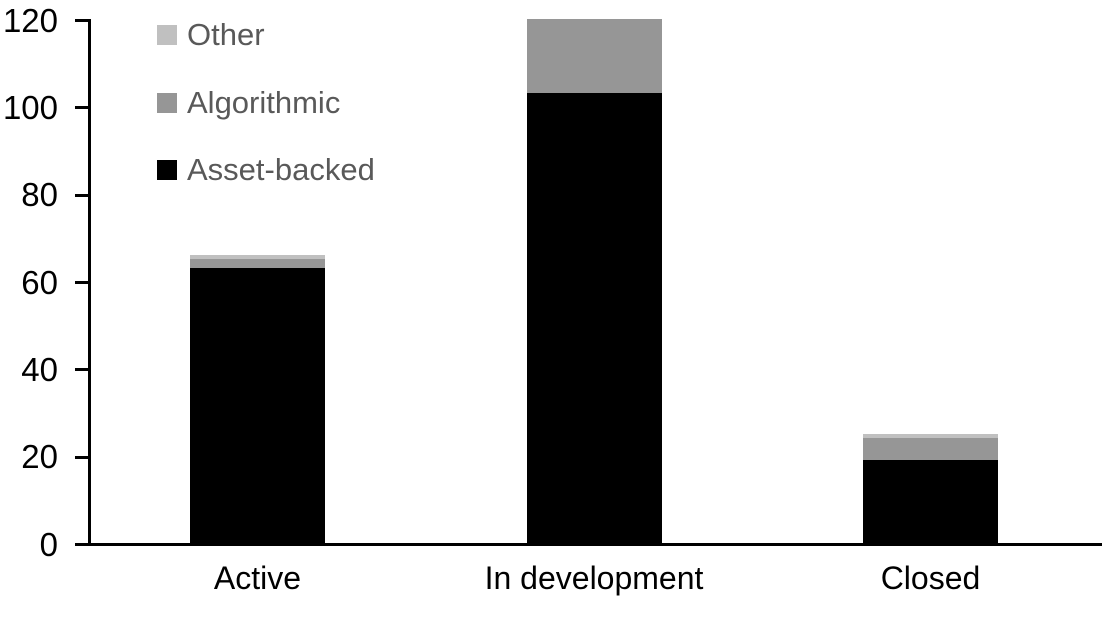  Describe the element at coordinates (89, 282) in the screenshot. I see `y-axis-line` at that location.